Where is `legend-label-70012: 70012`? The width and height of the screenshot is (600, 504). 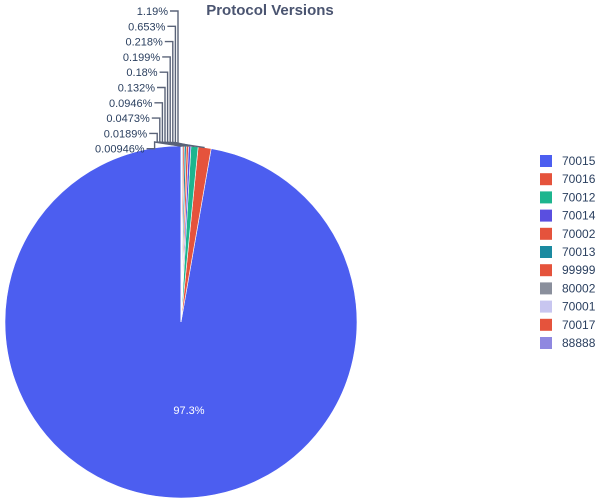
legend-label-70012: 70012 is located at coordinates (579, 197).